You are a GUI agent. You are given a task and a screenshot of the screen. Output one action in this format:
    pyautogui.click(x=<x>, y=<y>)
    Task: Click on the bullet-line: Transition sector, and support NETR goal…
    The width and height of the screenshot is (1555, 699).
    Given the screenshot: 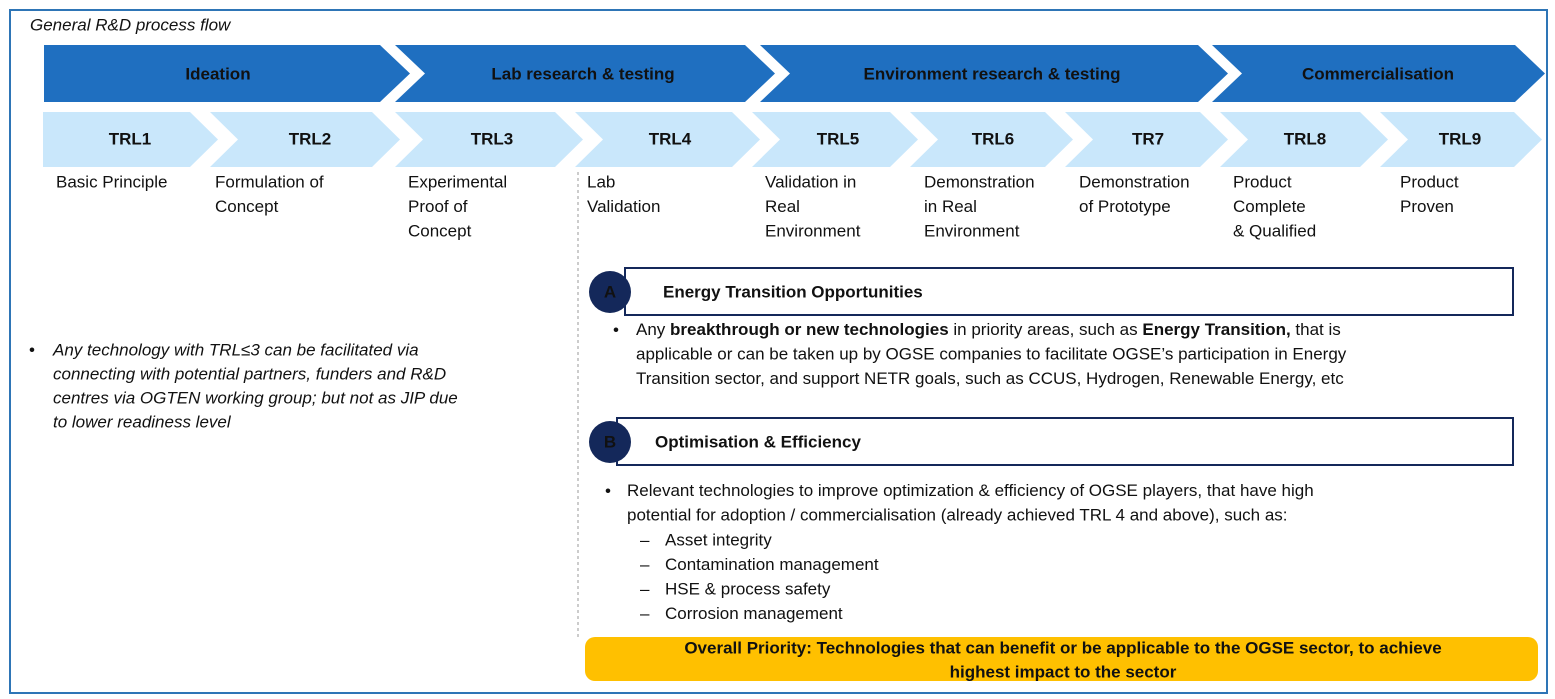 What is the action you would take?
    pyautogui.click(x=990, y=378)
    